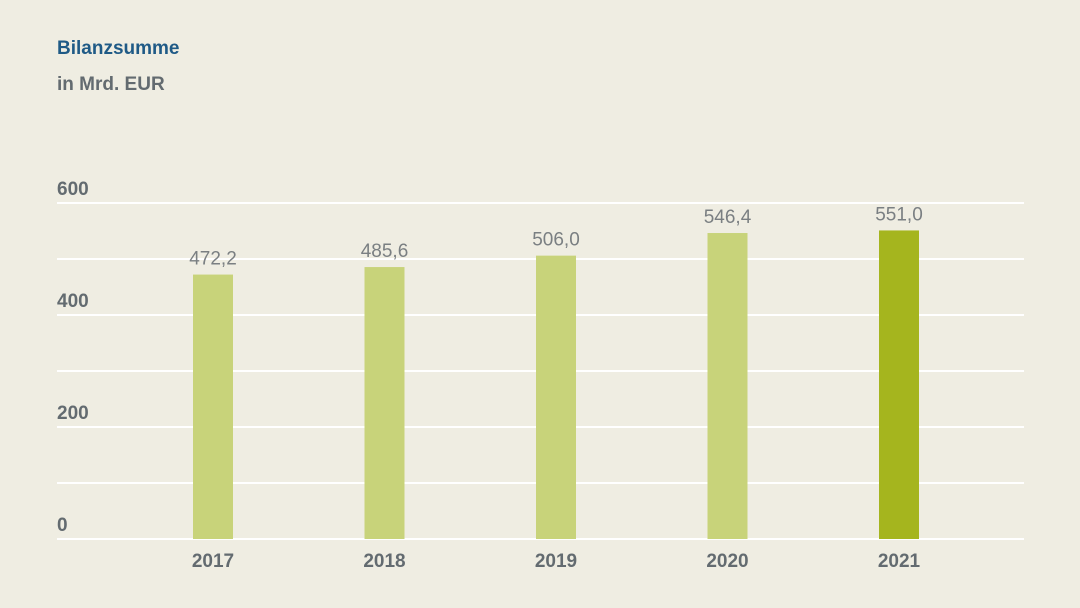  I want to click on y-tick-label: 400, so click(73, 301).